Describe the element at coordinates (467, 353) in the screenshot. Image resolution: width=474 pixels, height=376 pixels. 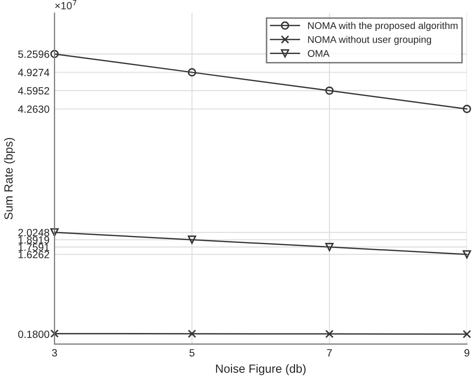
I see `x-tick-label: 9` at that location.